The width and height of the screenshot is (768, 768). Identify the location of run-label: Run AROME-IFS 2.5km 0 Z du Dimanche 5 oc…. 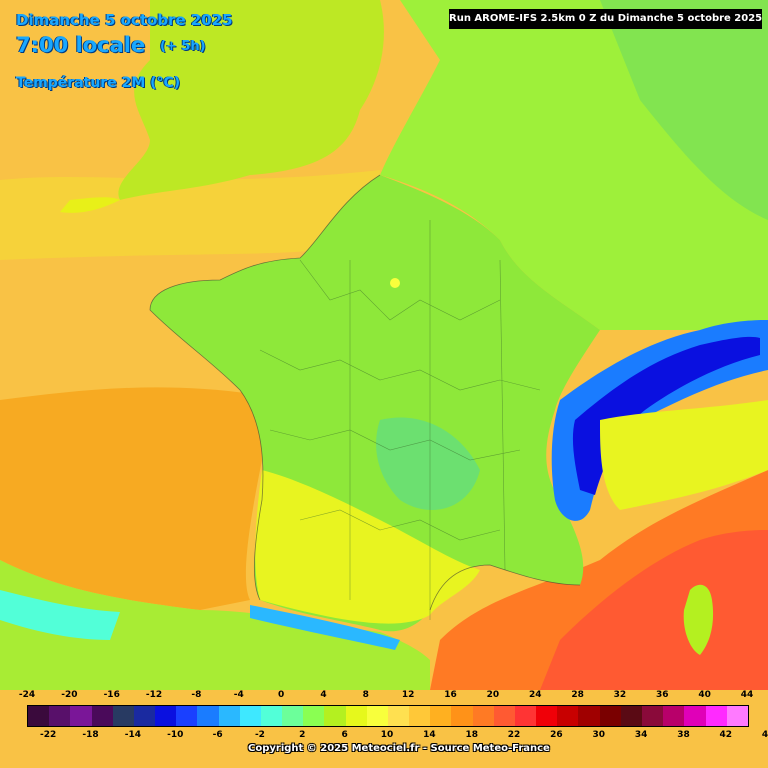
(605, 19).